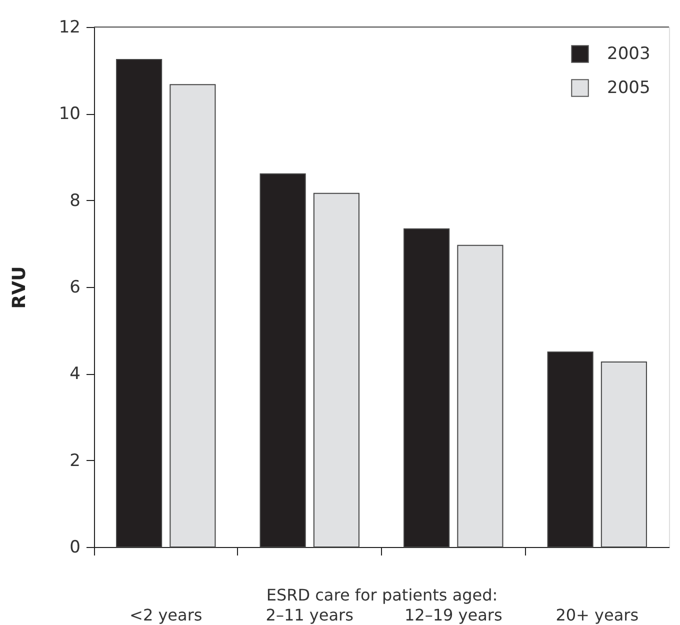 The image size is (680, 625). What do you see at coordinates (75, 288) in the screenshot?
I see `y-tick-label: 6` at bounding box center [75, 288].